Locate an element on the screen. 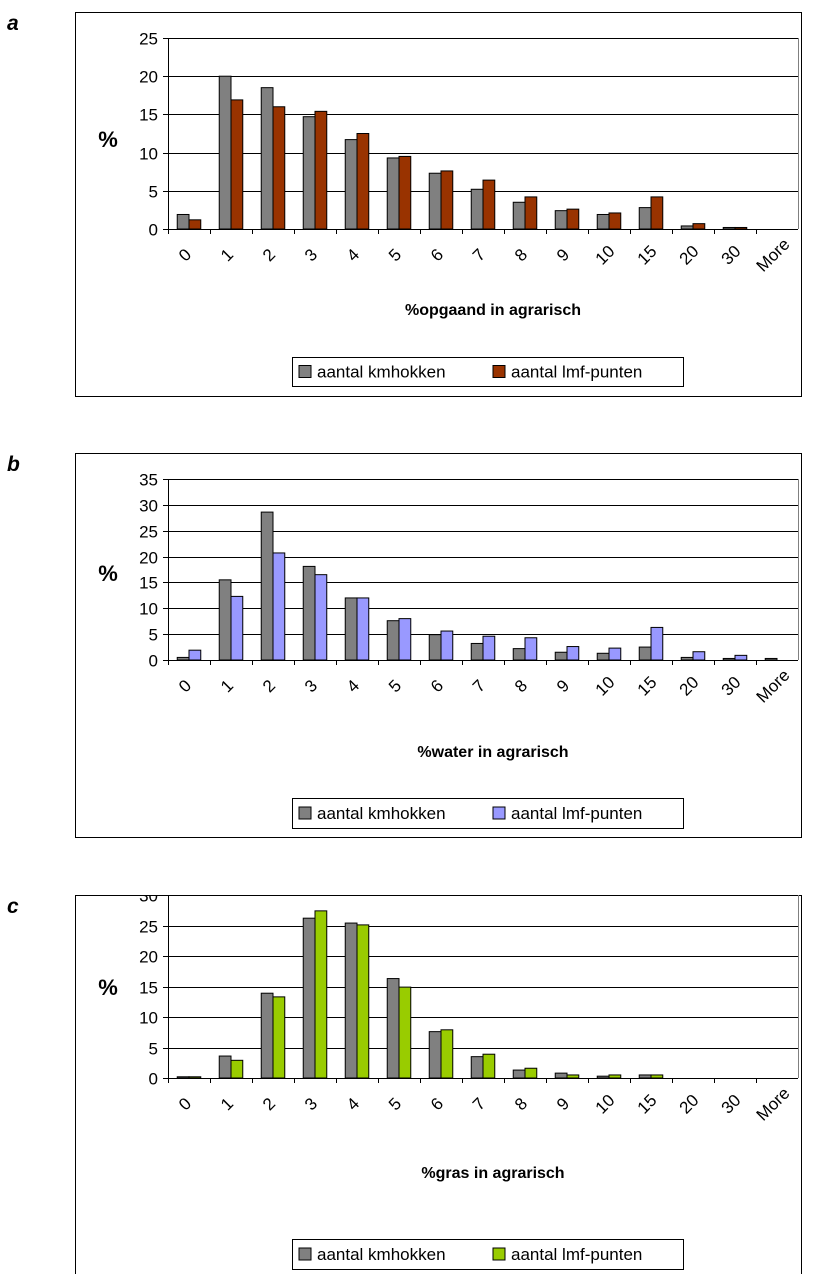 This screenshot has width=814, height=1279. x-axis-label: %gras in agrarisch is located at coordinates (492, 1173).